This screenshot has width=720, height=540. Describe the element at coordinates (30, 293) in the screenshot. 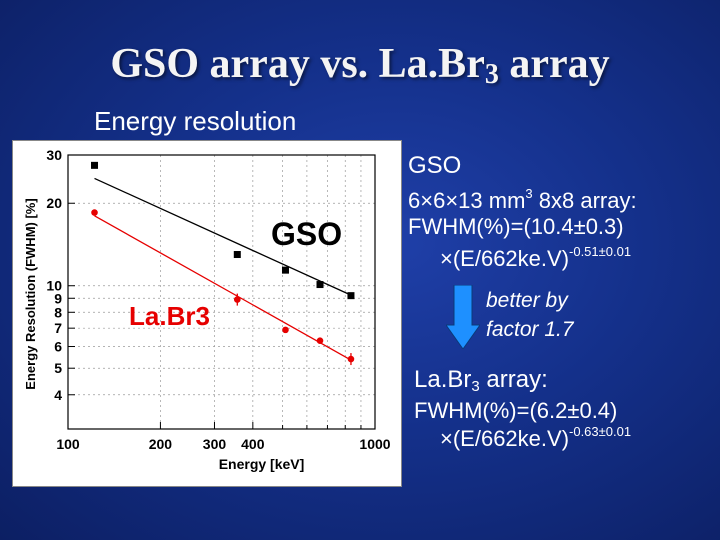

I see `y-axis-title: Energy Resolution (FWHM) [%]` at that location.